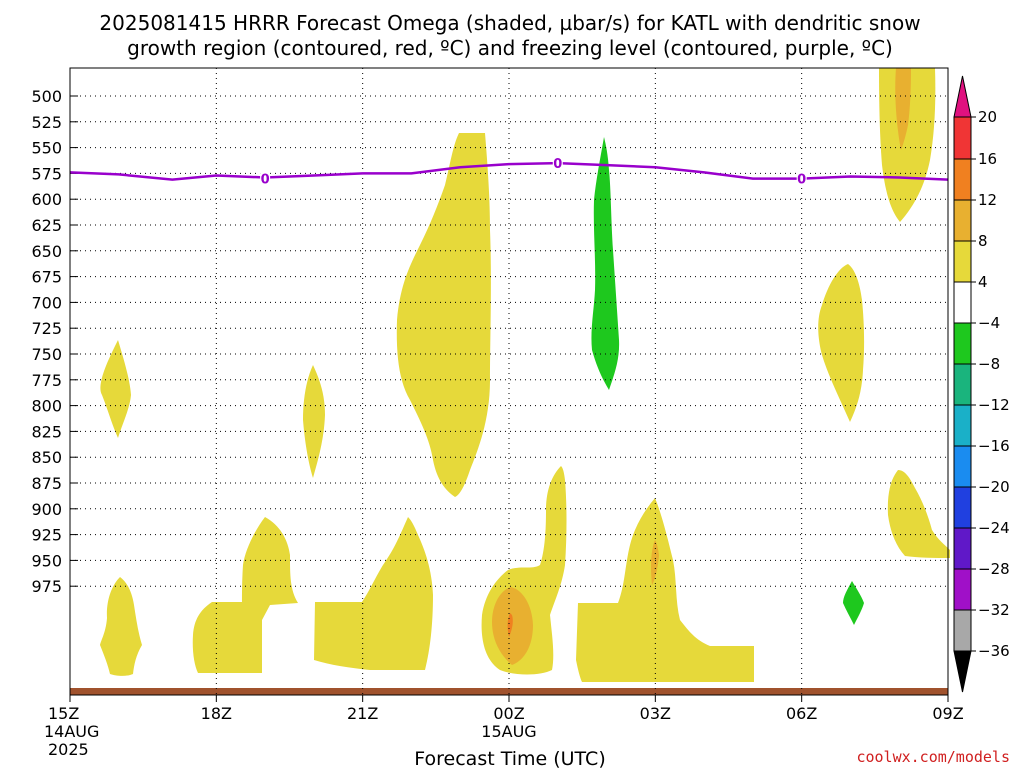 This screenshot has height=768, width=1024. What do you see at coordinates (508, 713) in the screenshot?
I see `x-tick-label: 00Z` at bounding box center [508, 713].